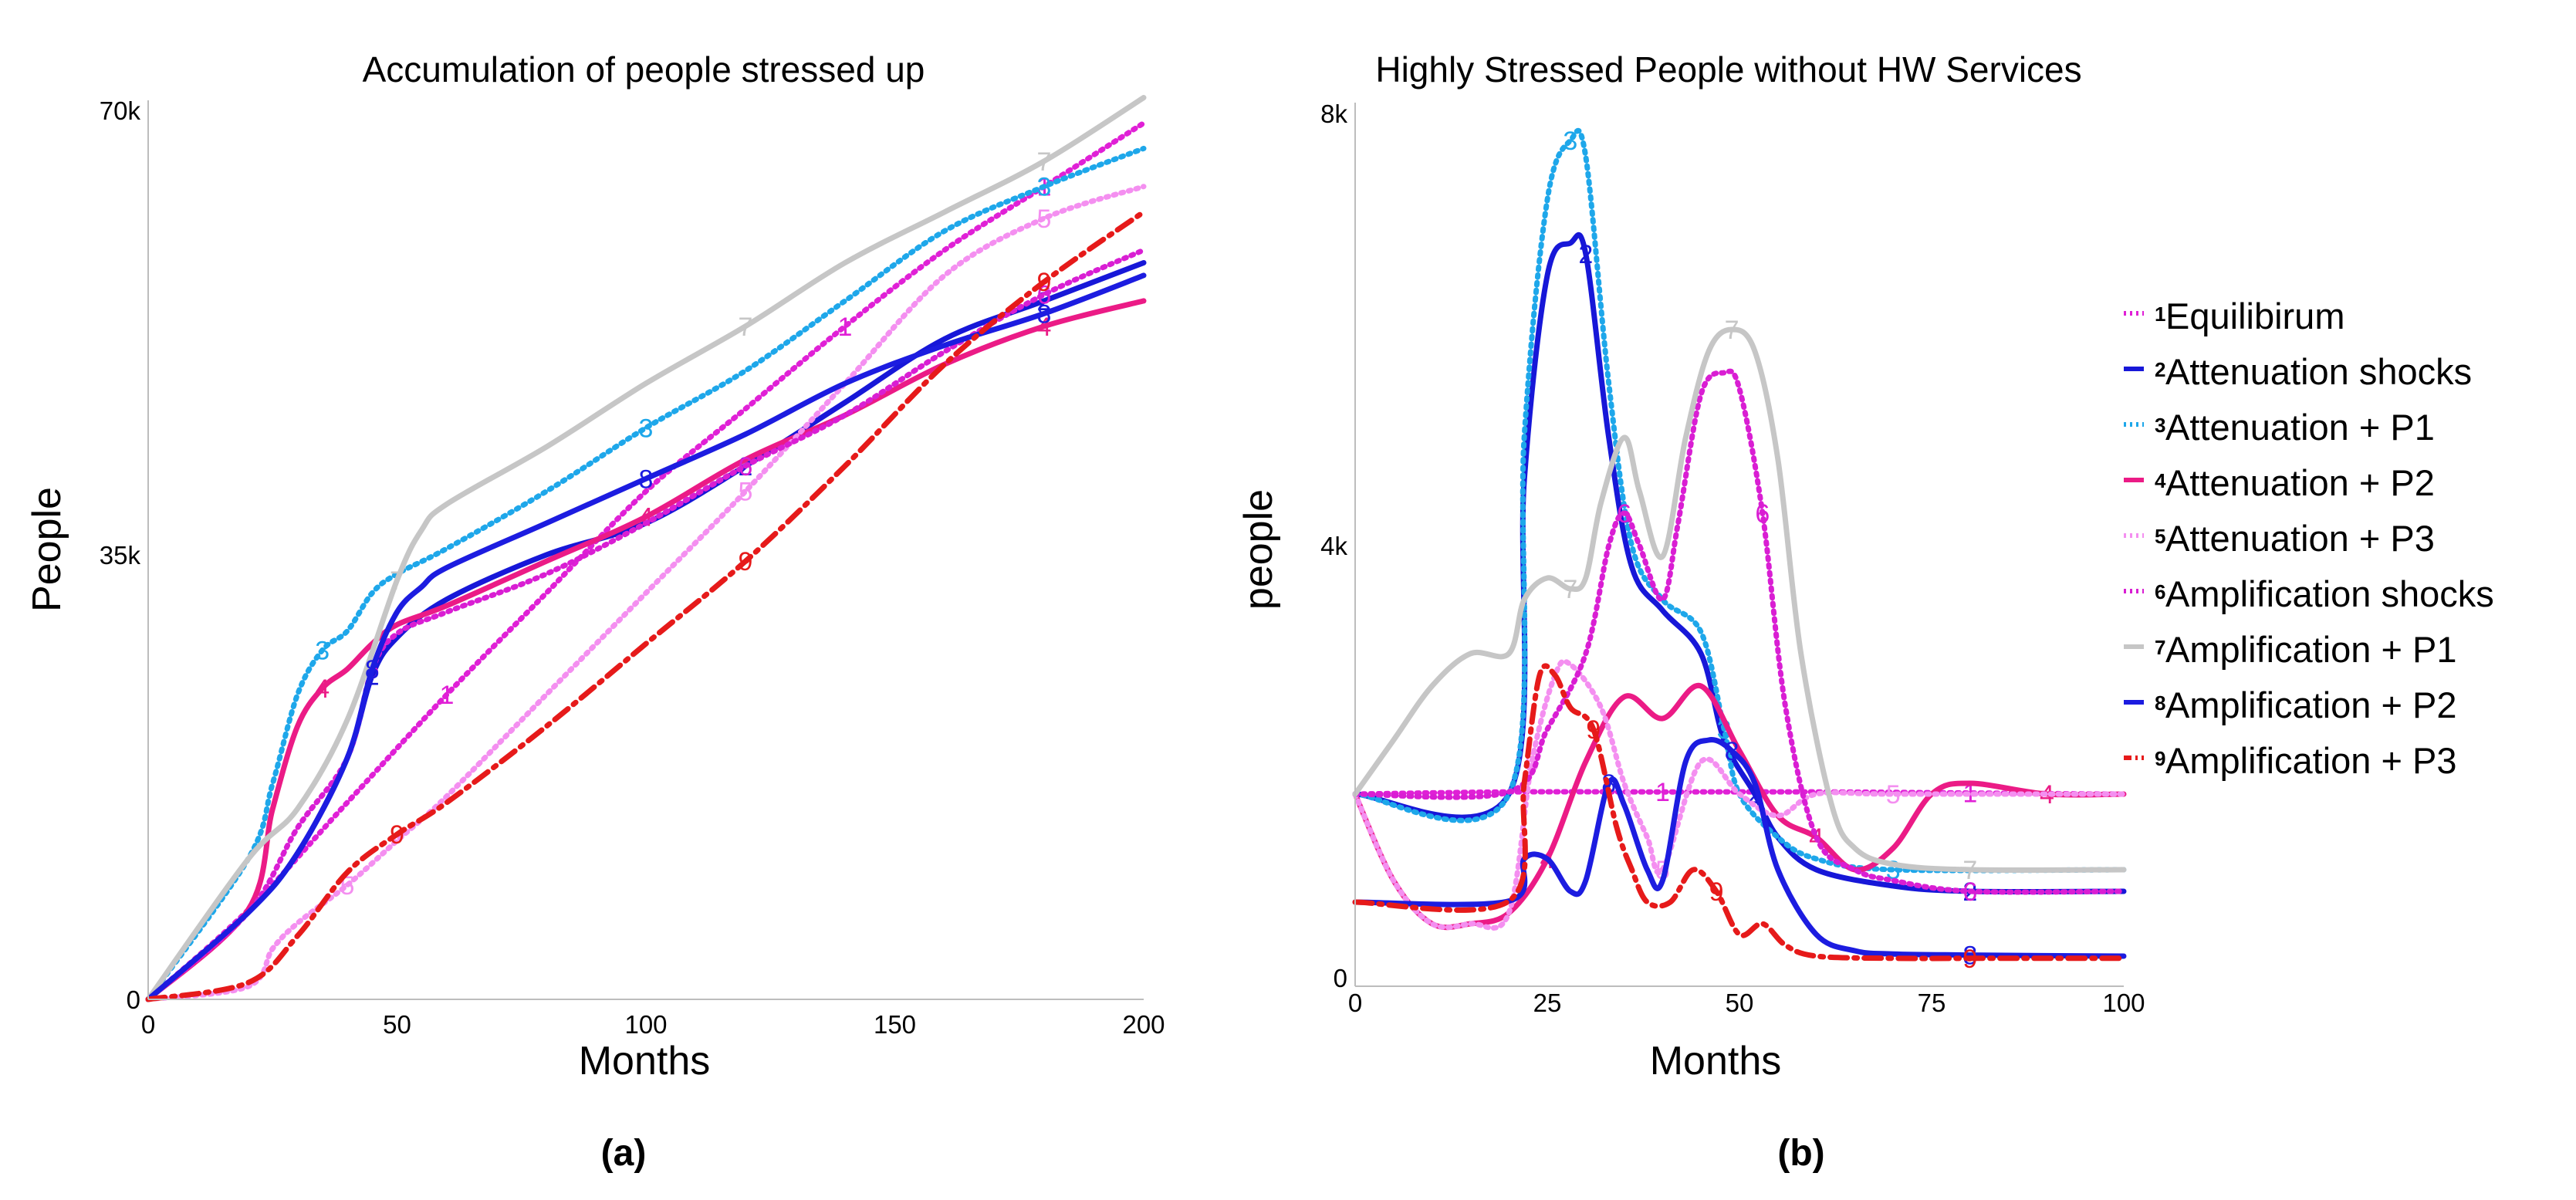 Image resolution: width=2576 pixels, height=1200 pixels. I want to click on legend-item: 9 Amplification + P3, so click(2290, 760).